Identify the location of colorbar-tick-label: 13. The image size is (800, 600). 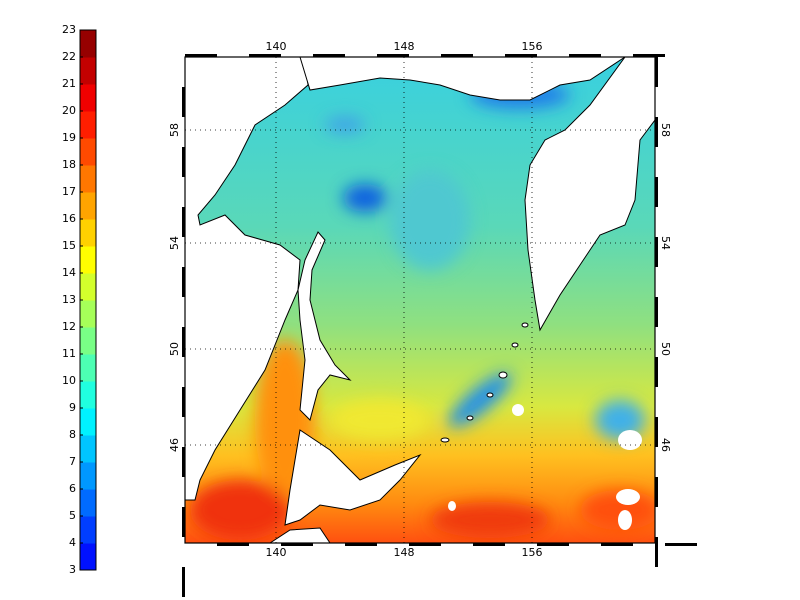
(69, 299).